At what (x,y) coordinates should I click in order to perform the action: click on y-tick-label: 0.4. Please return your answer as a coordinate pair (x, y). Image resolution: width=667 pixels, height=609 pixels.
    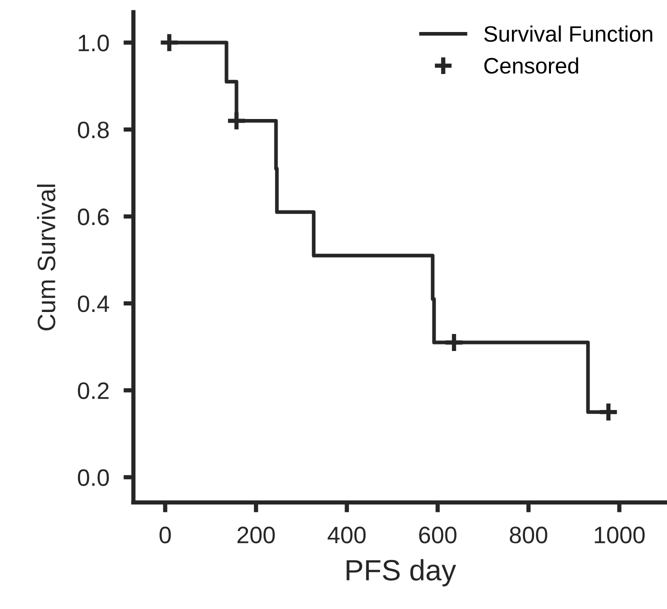
    Looking at the image, I should click on (94, 303).